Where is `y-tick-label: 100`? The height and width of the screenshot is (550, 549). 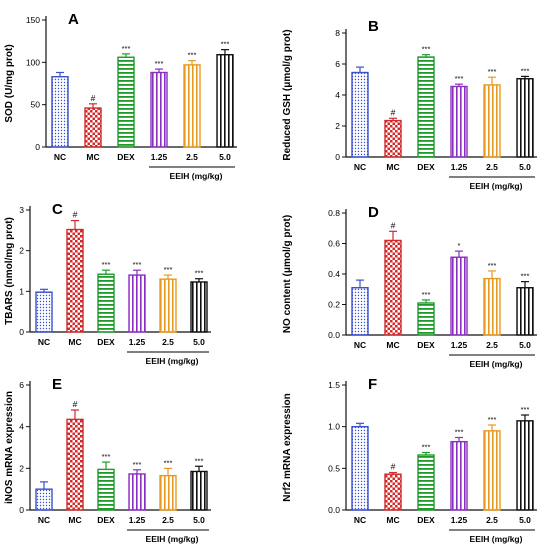 y-tick-label: 100 is located at coordinates (33, 62).